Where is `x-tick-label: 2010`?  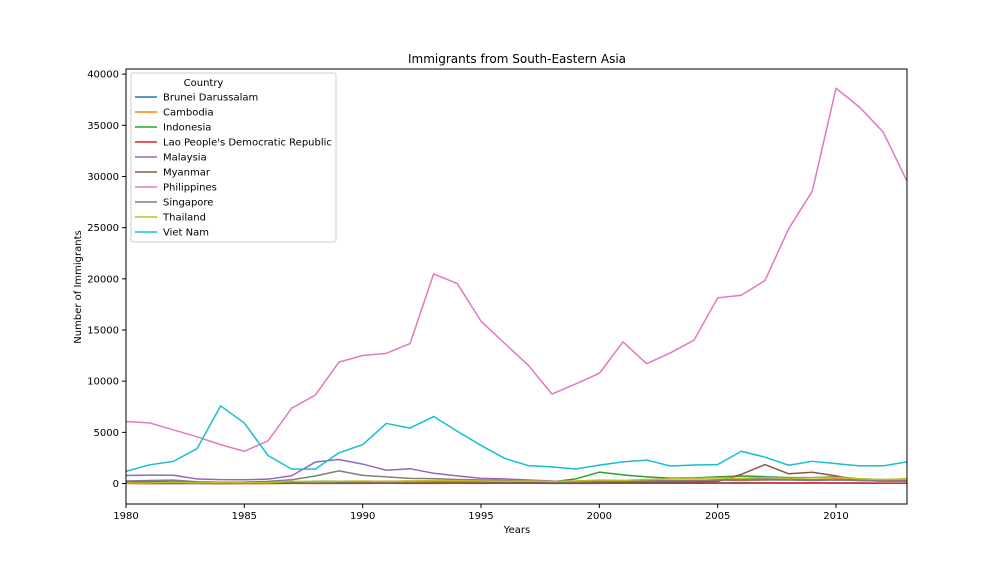
x-tick-label: 2010 is located at coordinates (835, 516).